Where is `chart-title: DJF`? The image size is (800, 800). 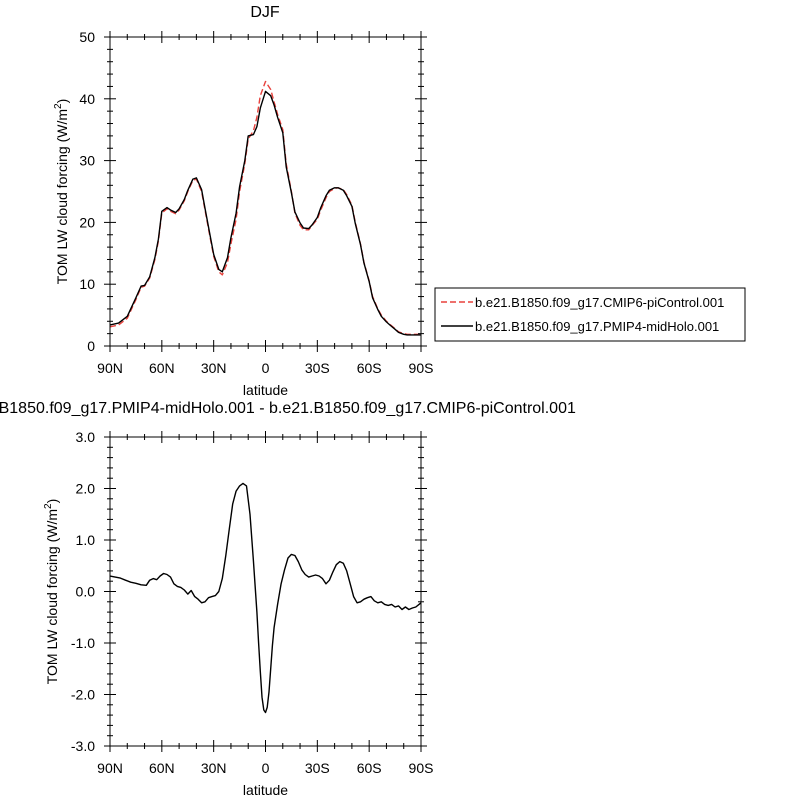
chart-title: DJF is located at coordinates (265, 12).